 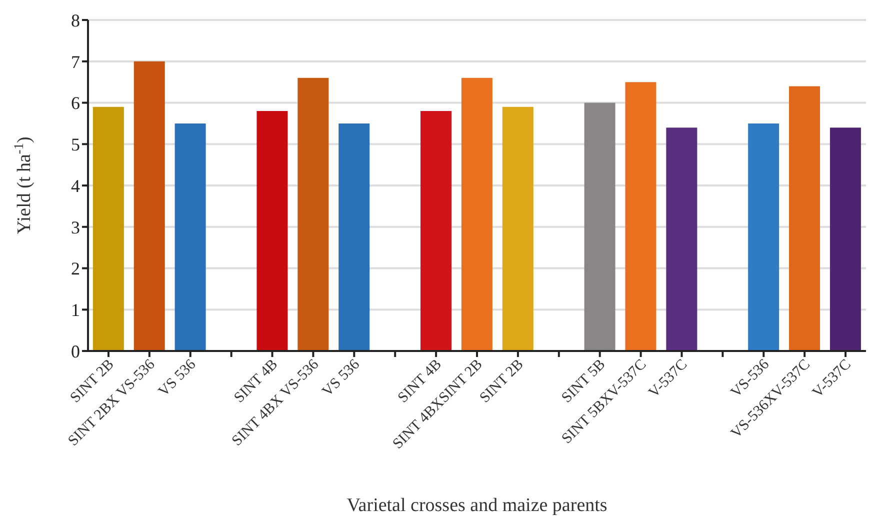 I want to click on y-tick-label: 4, so click(x=75, y=186).